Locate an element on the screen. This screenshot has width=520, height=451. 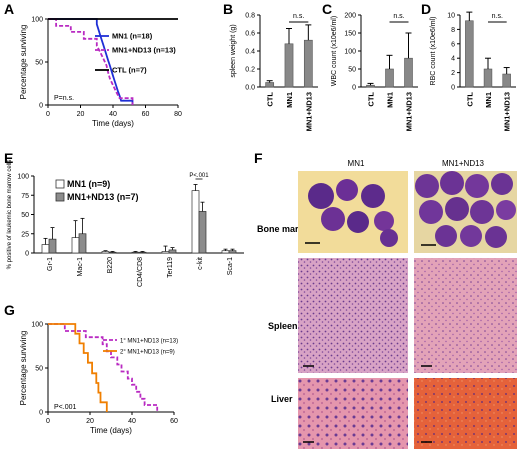
panel-label-a: A is located at coordinates (9, 9).